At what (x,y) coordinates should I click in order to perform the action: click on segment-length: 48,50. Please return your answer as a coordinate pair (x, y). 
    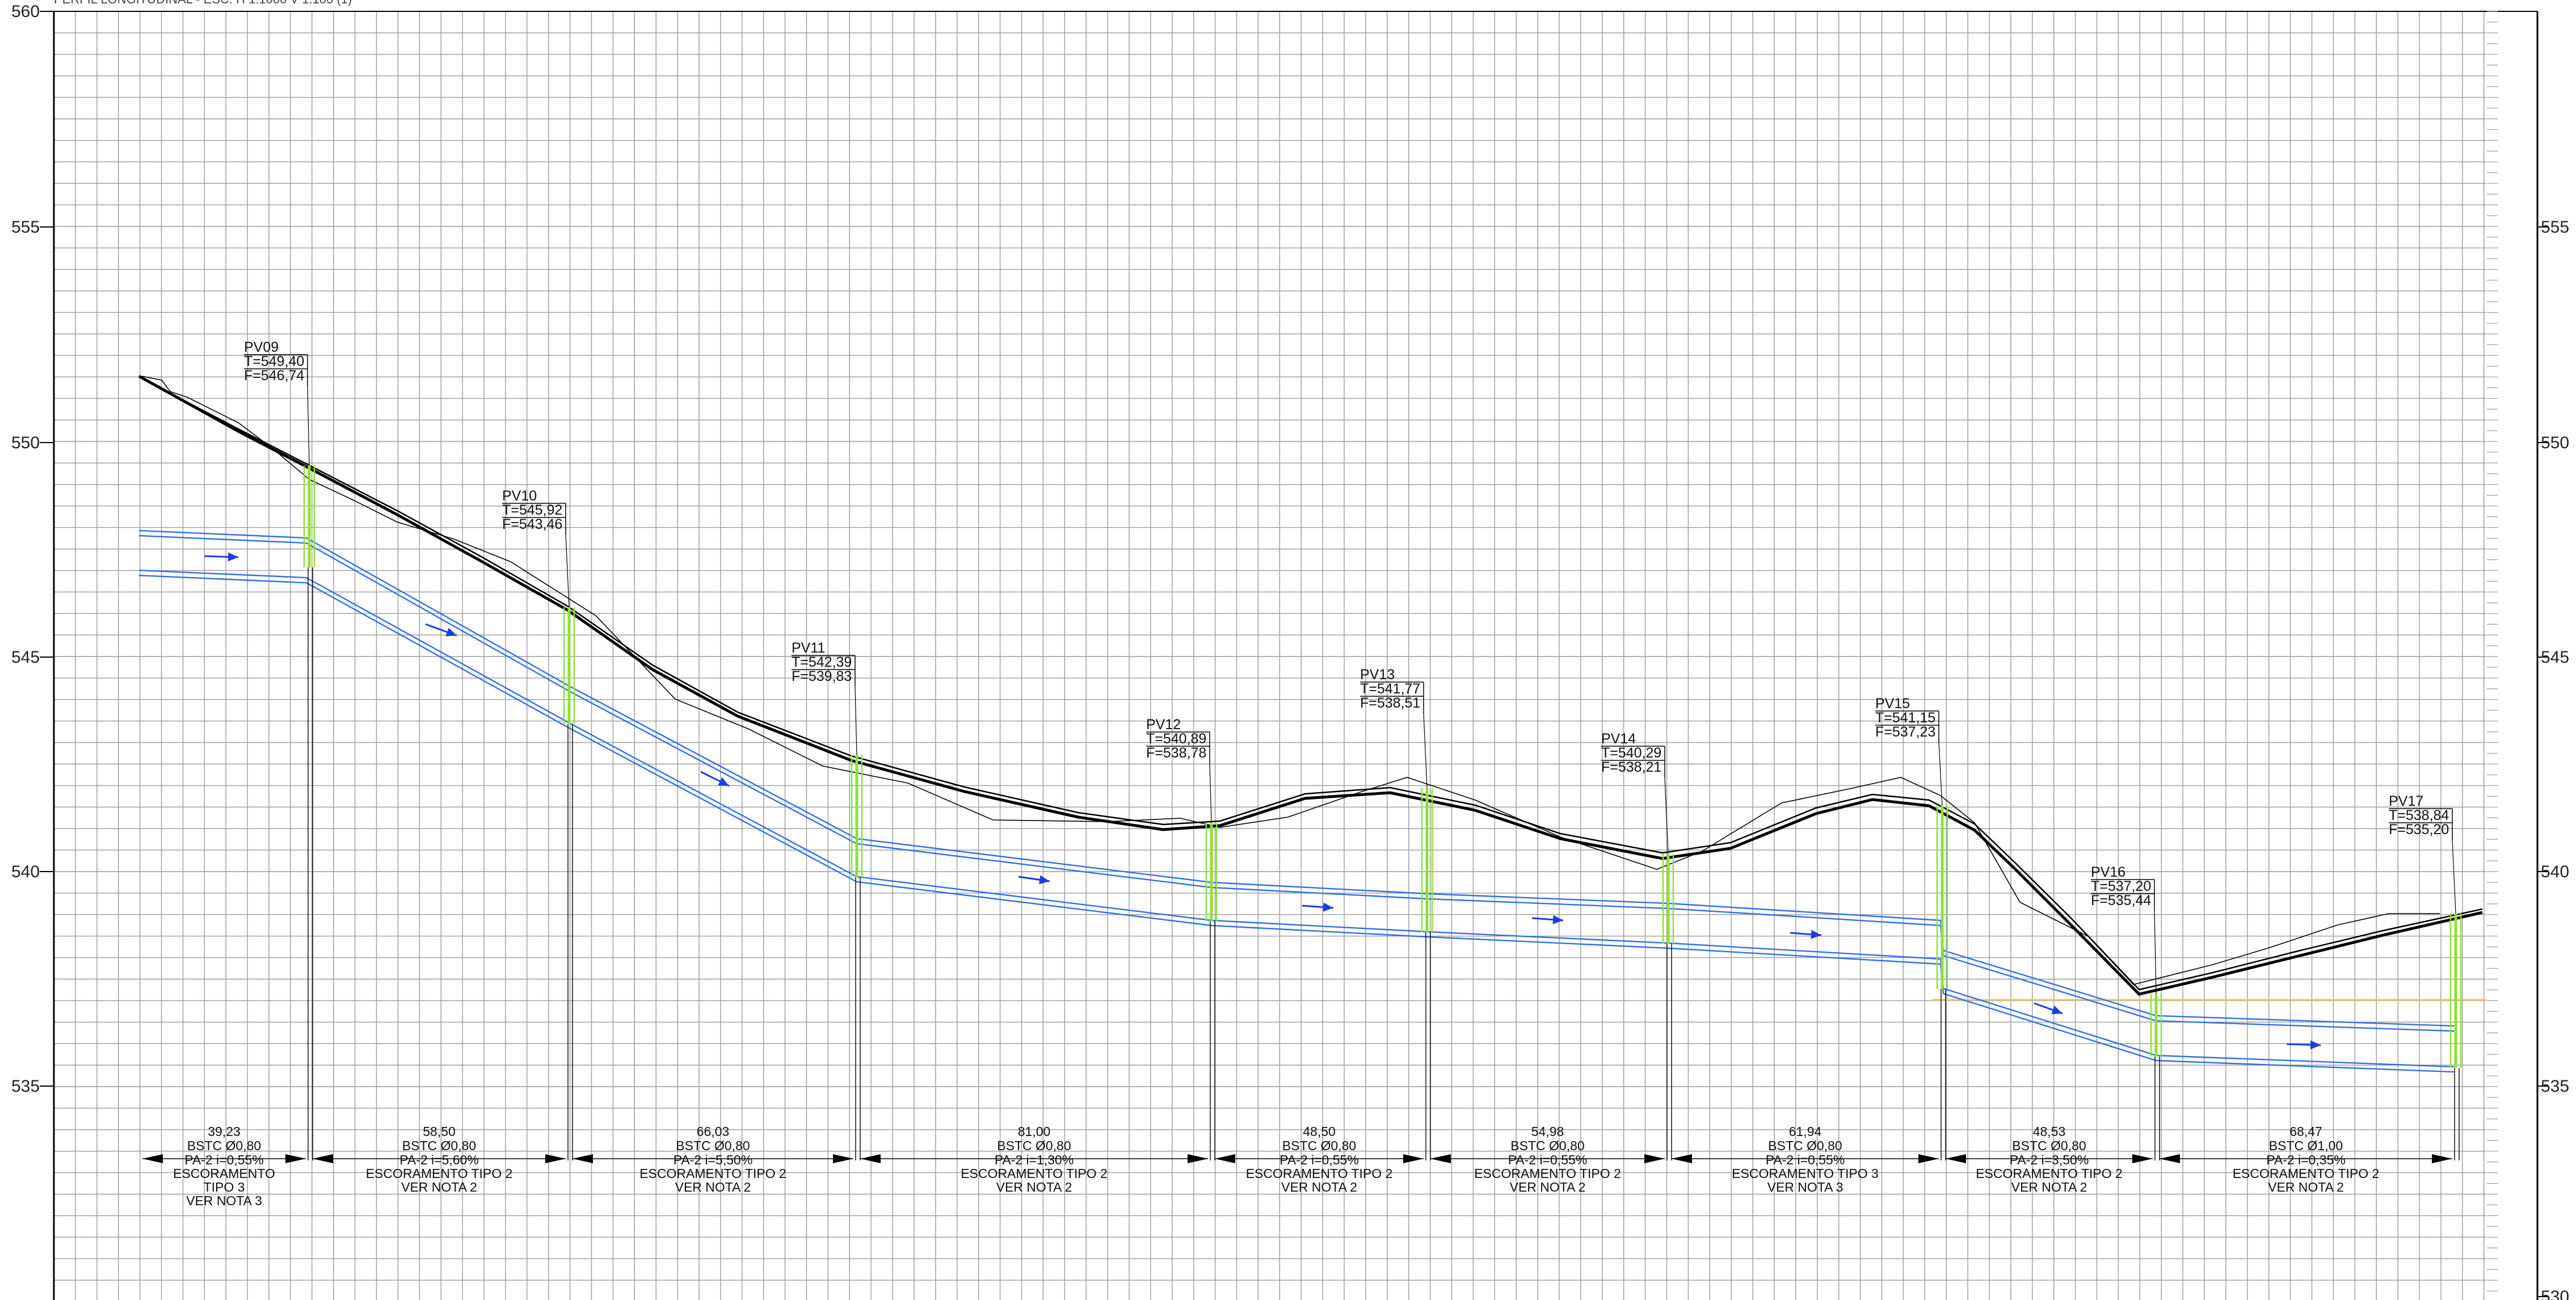
    Looking at the image, I should click on (1319, 1132).